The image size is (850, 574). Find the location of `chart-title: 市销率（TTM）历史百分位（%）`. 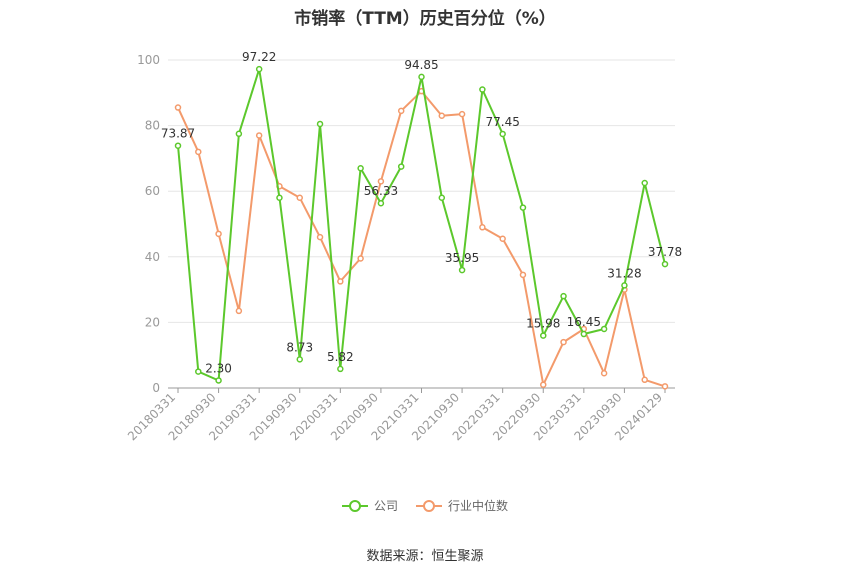

chart-title: 市销率（TTM）历史百分位（%） is located at coordinates (425, 19).